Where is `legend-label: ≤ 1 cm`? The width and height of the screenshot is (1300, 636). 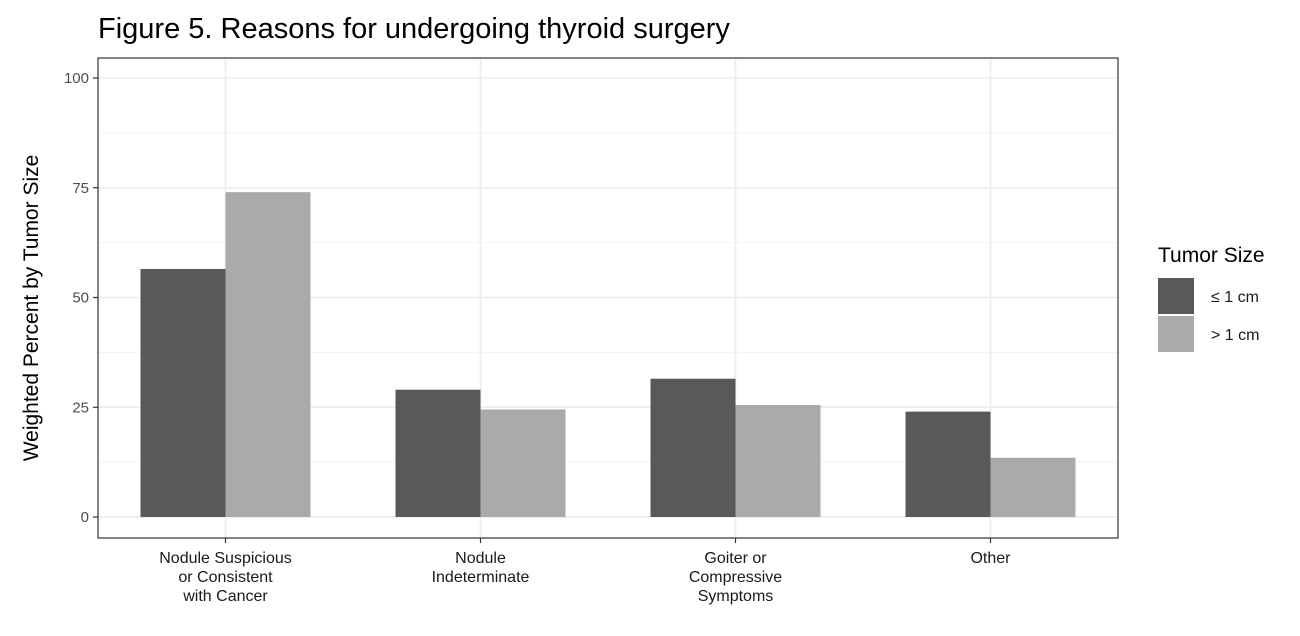
legend-label: ≤ 1 cm is located at coordinates (1235, 297).